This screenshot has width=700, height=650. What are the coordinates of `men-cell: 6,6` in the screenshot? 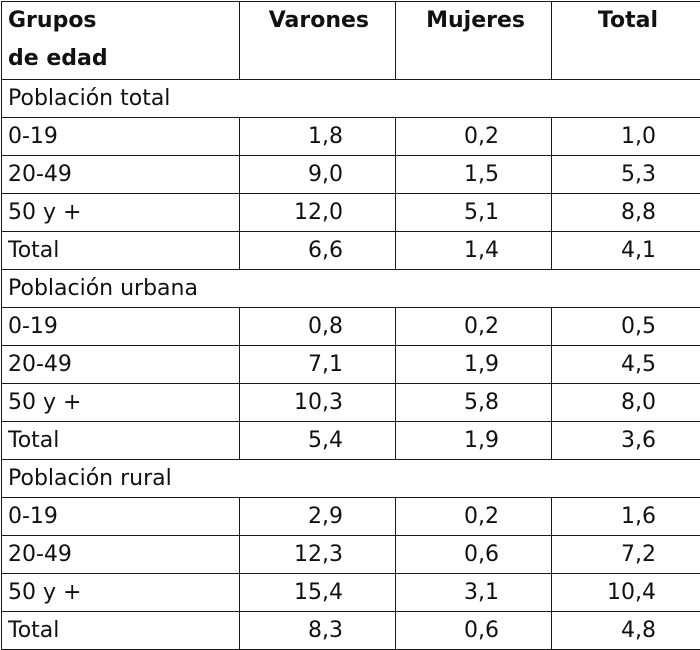 It's located at (318, 251).